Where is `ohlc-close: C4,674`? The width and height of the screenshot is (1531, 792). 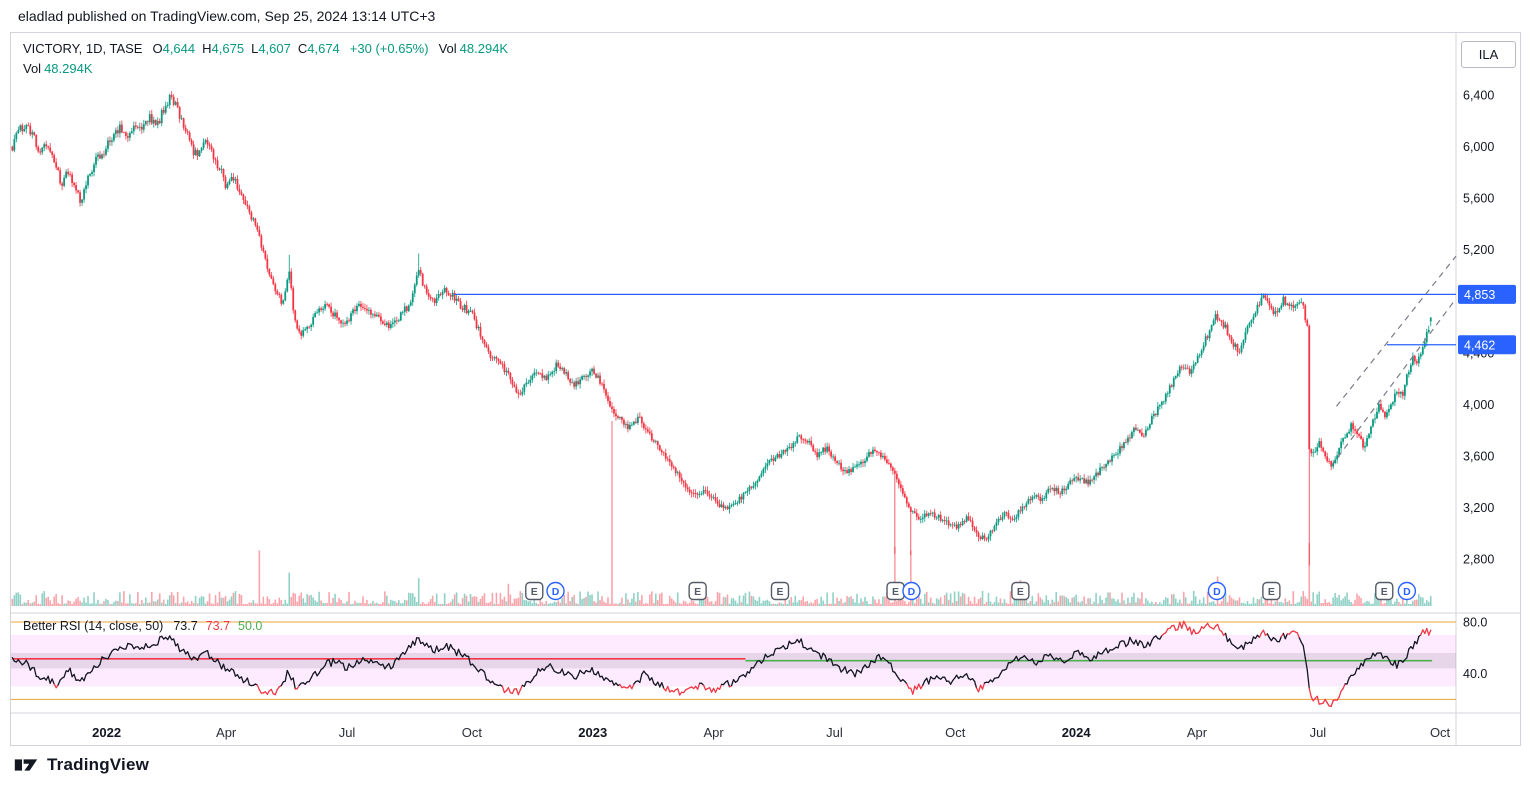 ohlc-close: C4,674 is located at coordinates (319, 48).